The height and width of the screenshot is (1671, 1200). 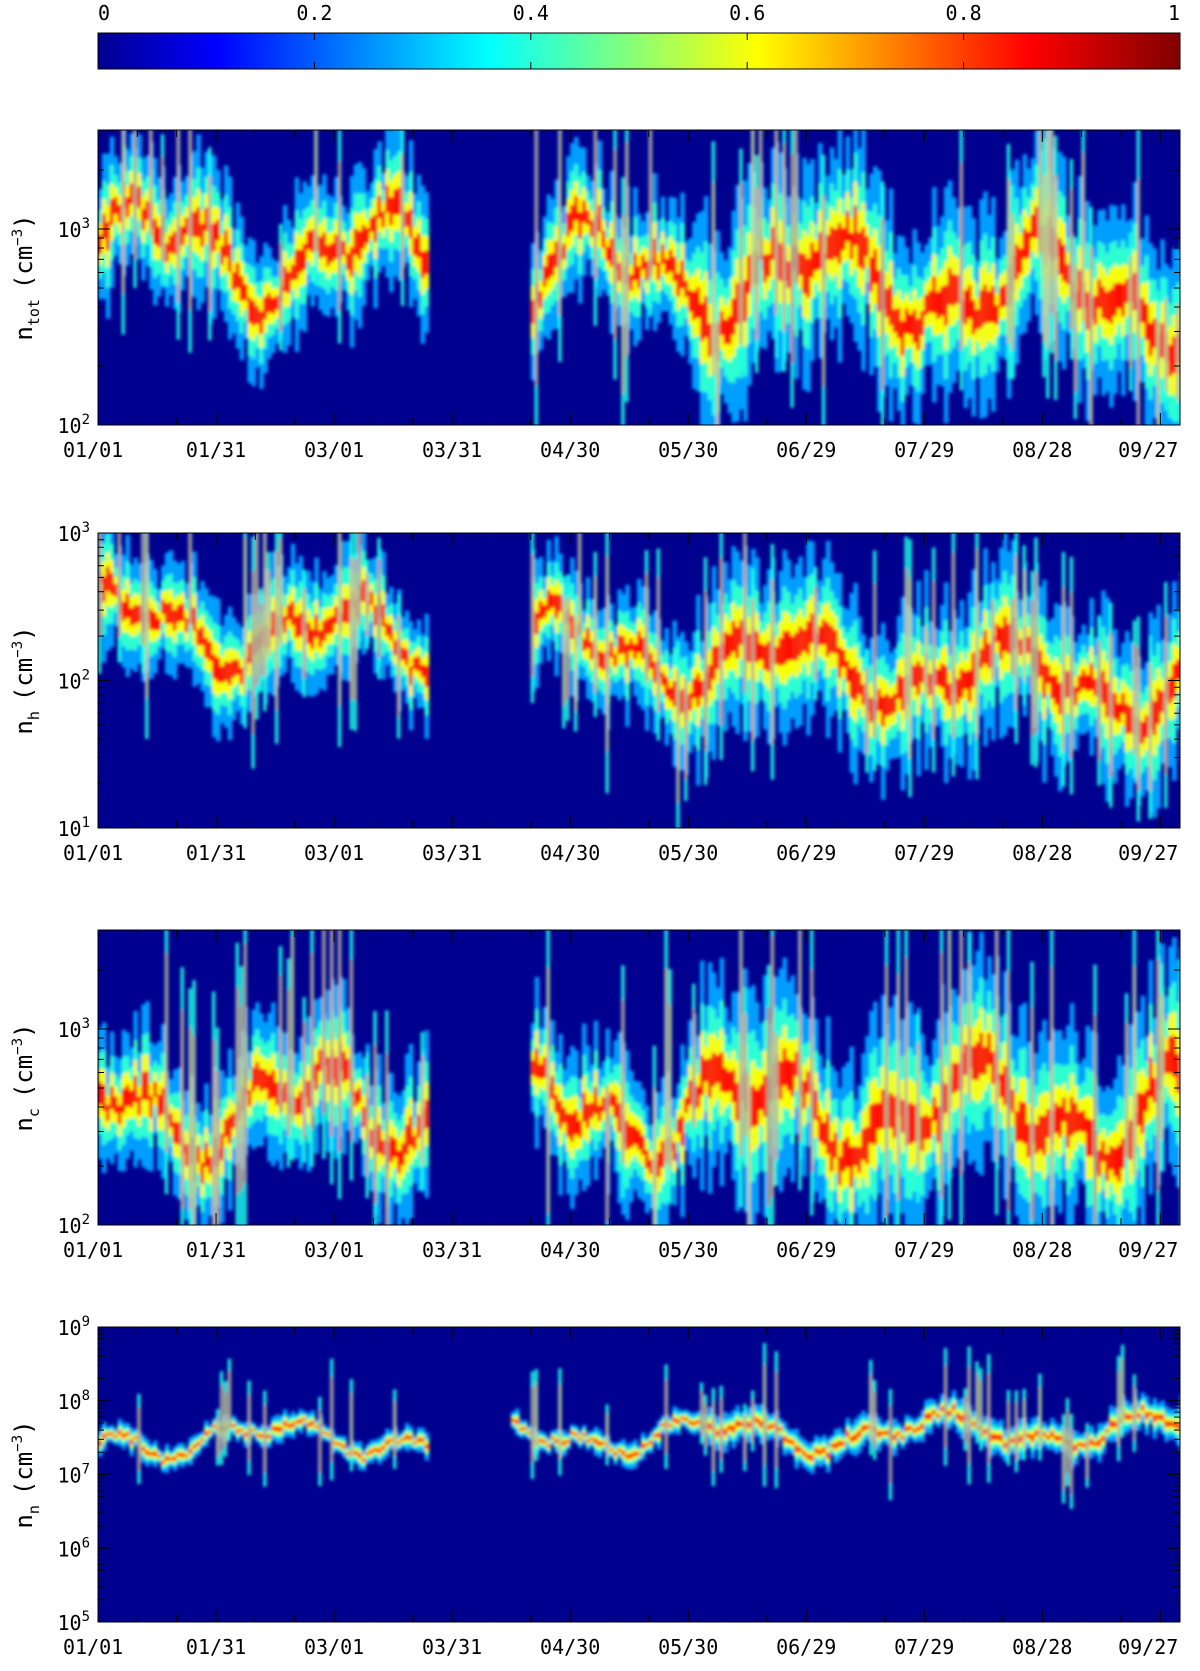 I want to click on x-tick-label: 06/29, so click(x=806, y=450).